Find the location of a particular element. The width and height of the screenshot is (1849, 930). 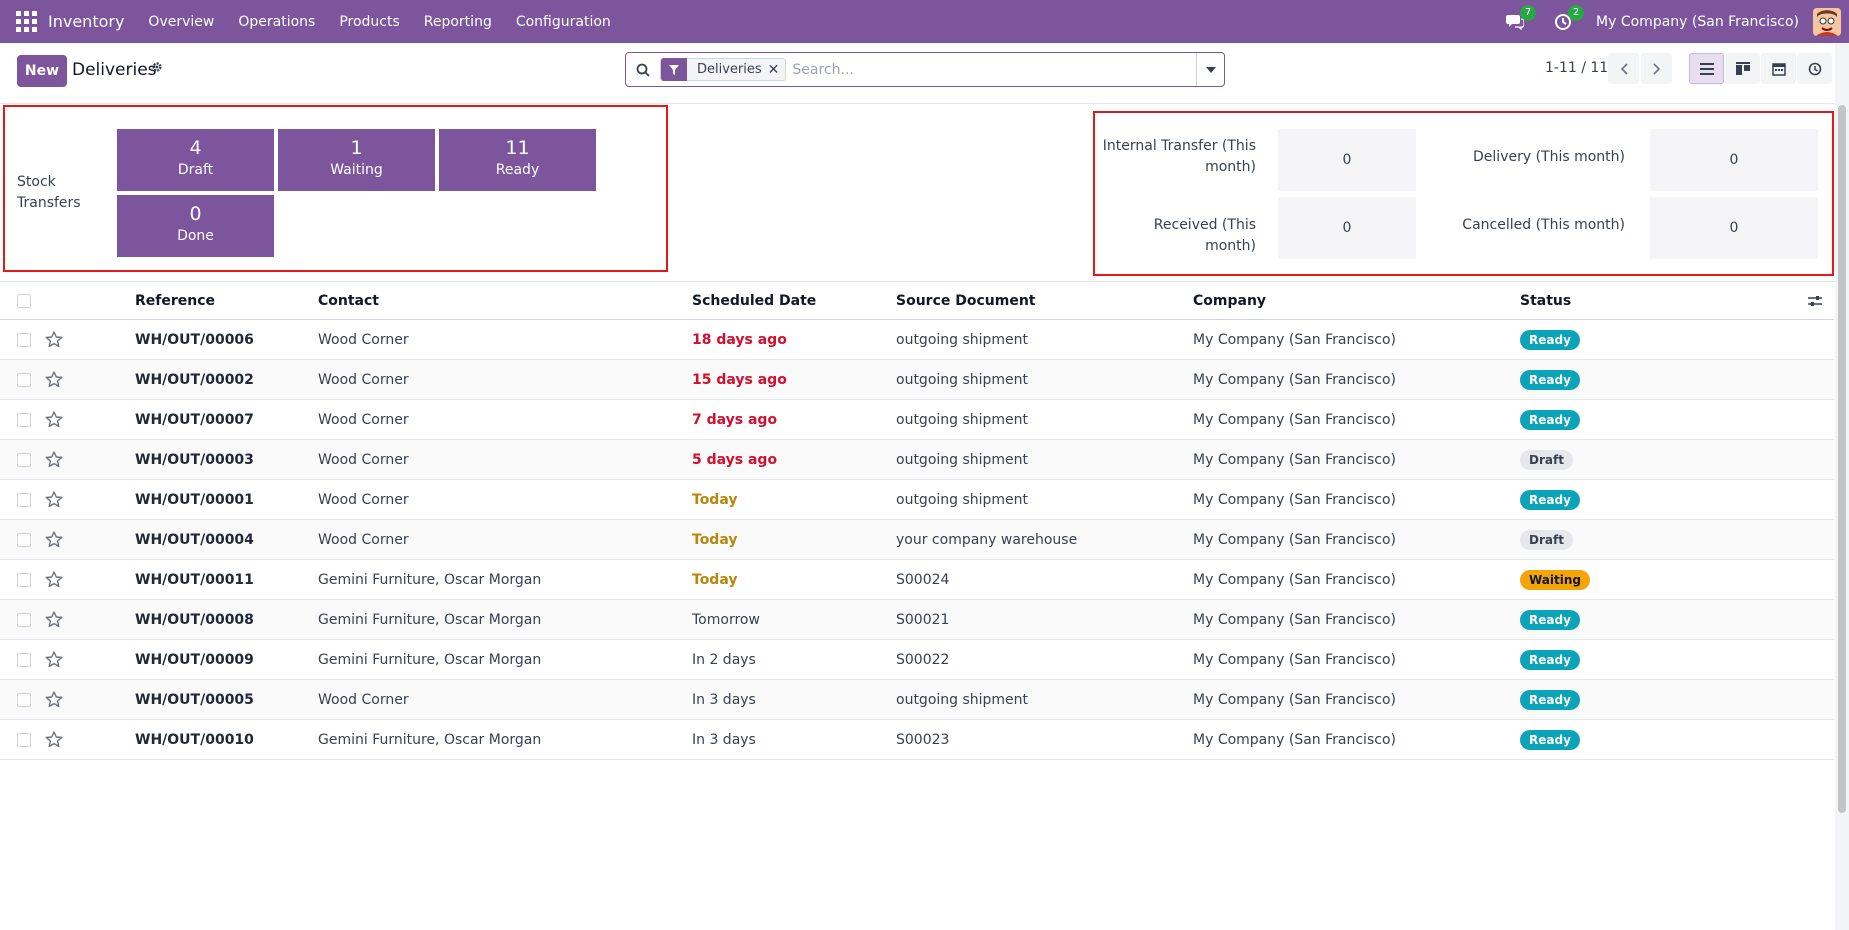

tile-waiting: 1 Waiting is located at coordinates (356, 160).